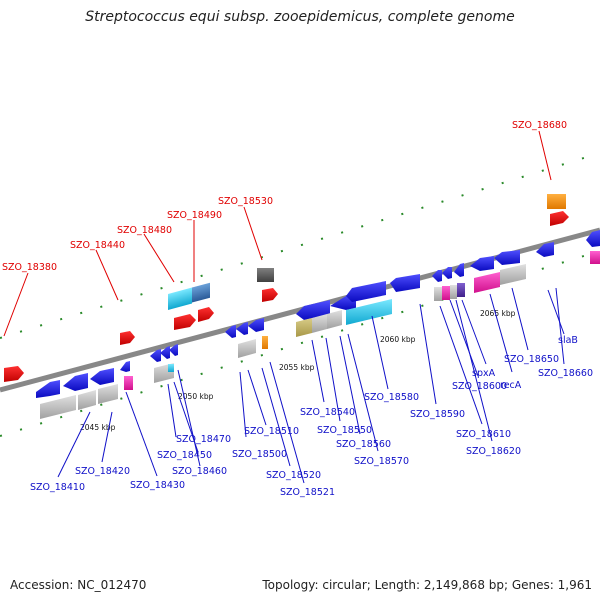 The width and height of the screenshot is (600, 600). What do you see at coordinates (565, 373) in the screenshot?
I see `gene-label: SZO_18660` at bounding box center [565, 373].